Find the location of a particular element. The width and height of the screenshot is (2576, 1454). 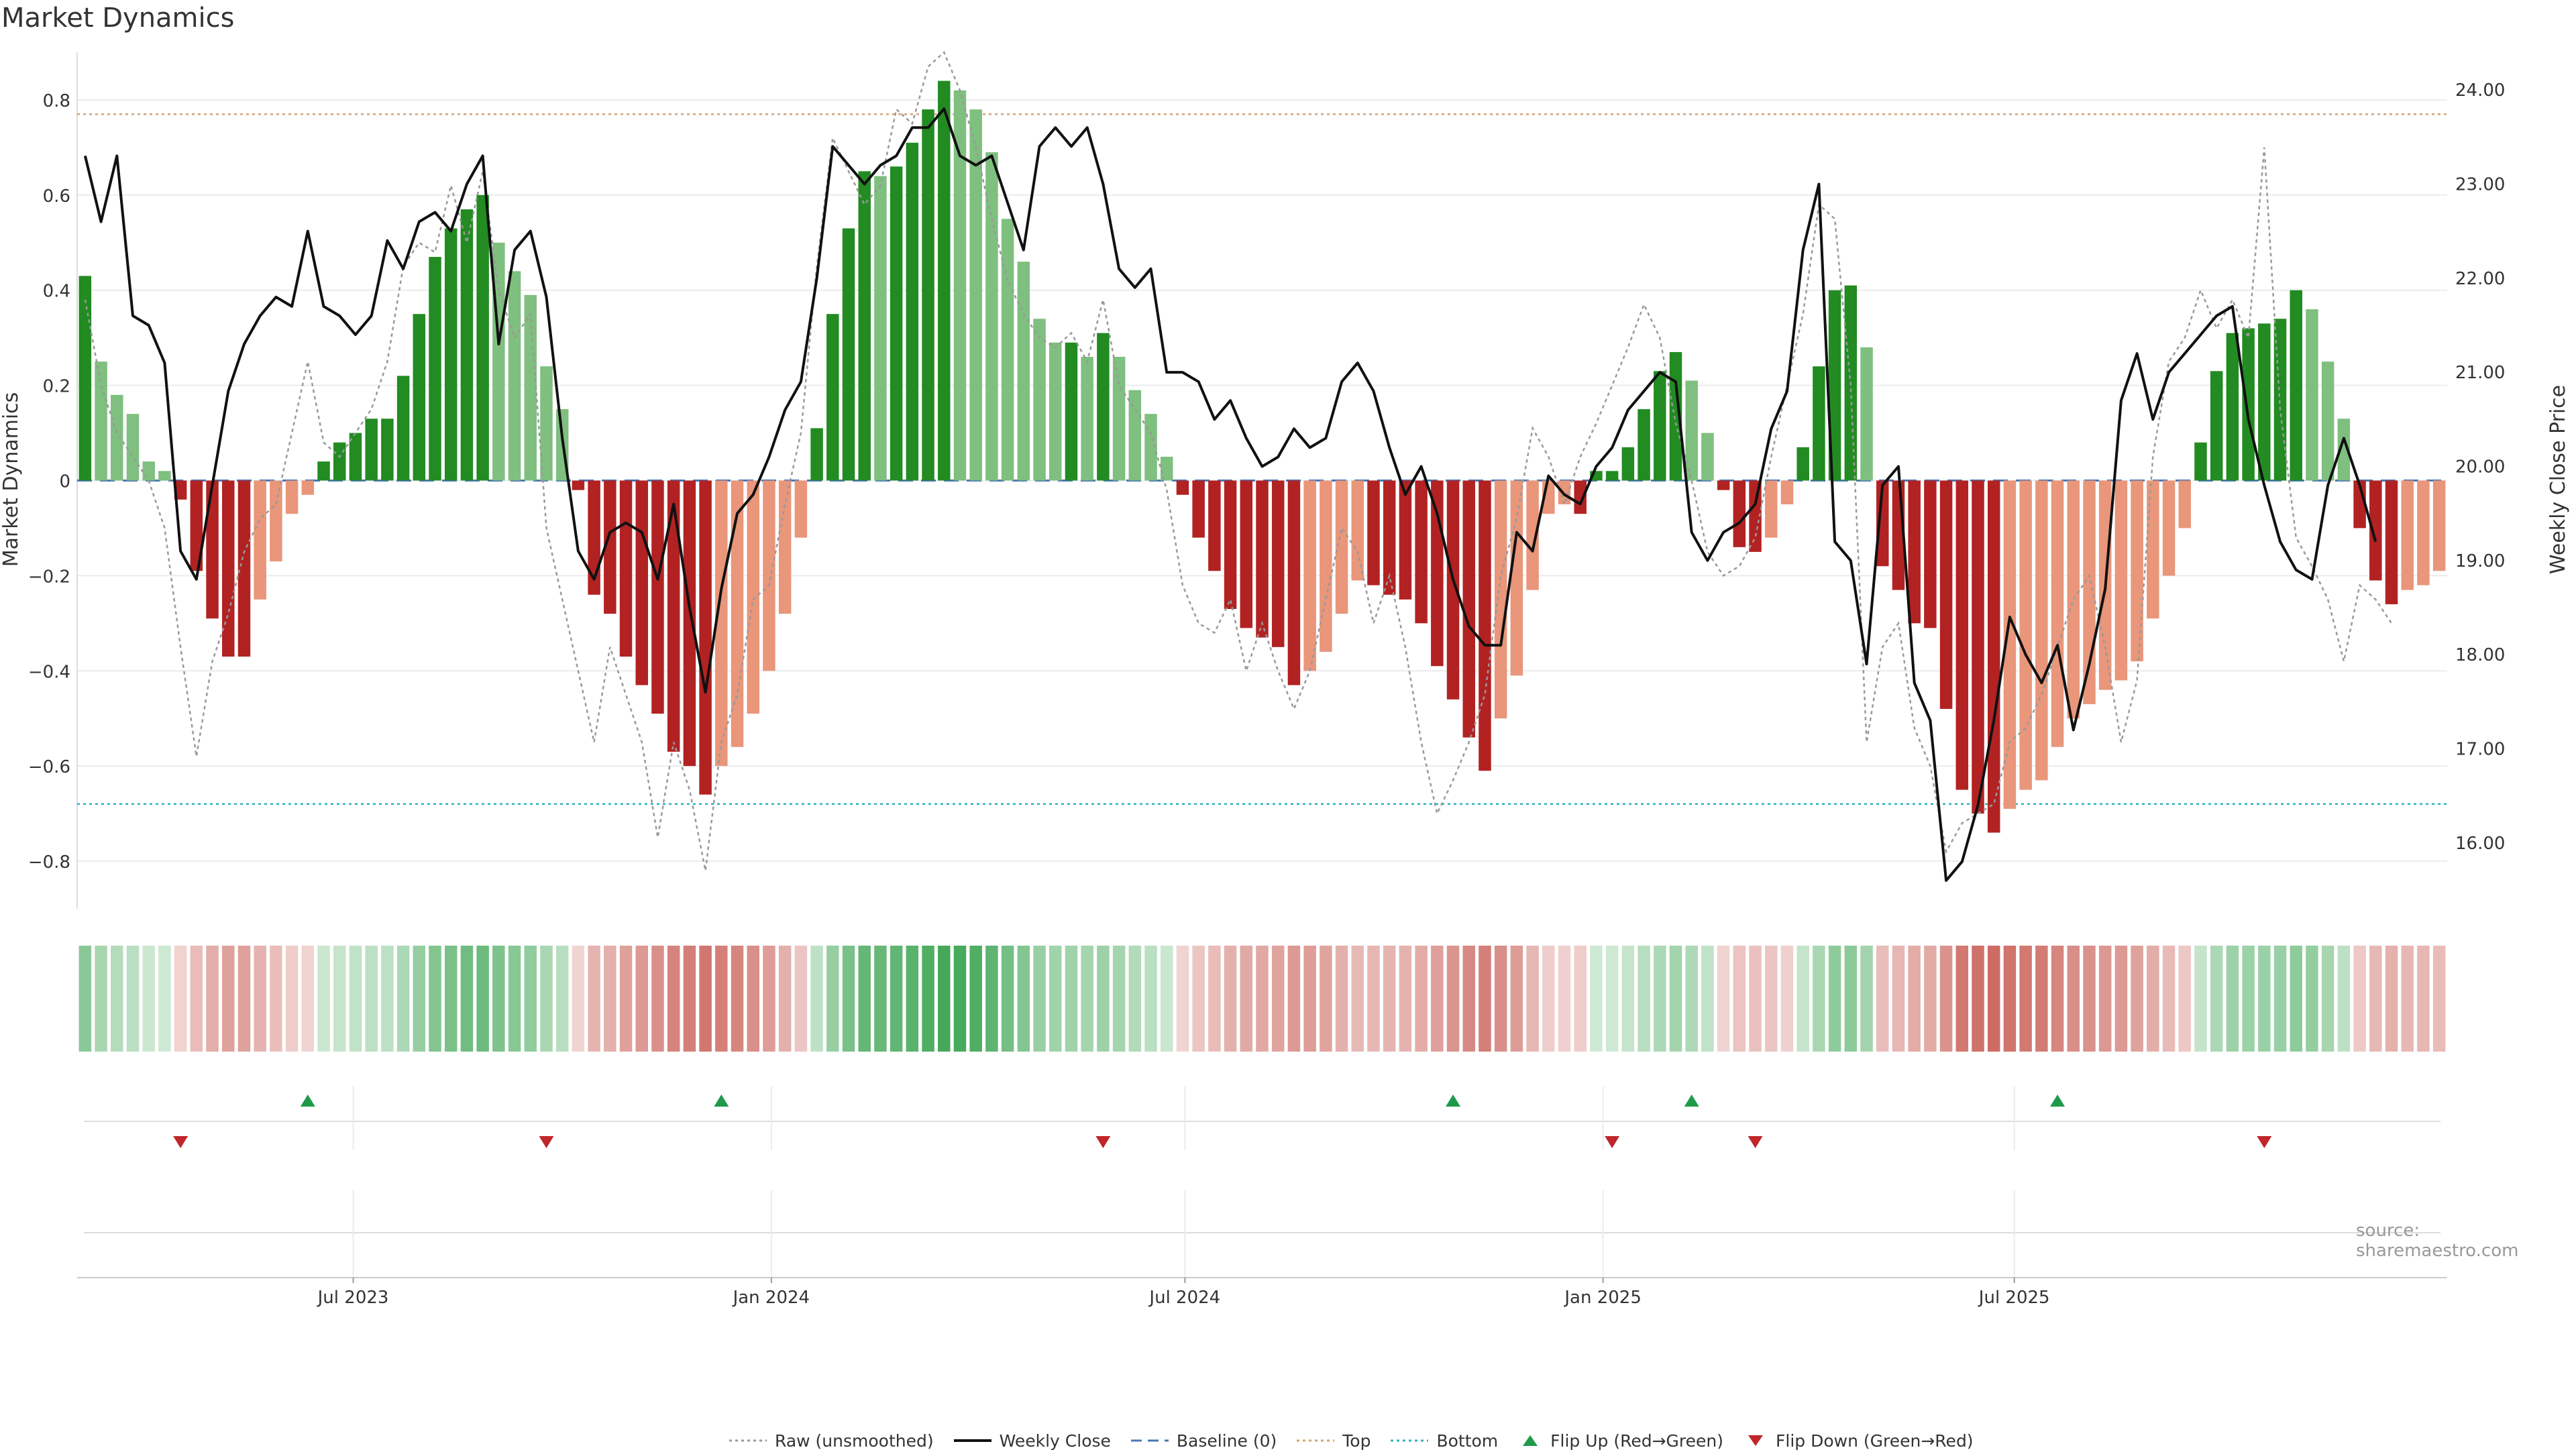

flip-down-marker is located at coordinates (546, 1142).